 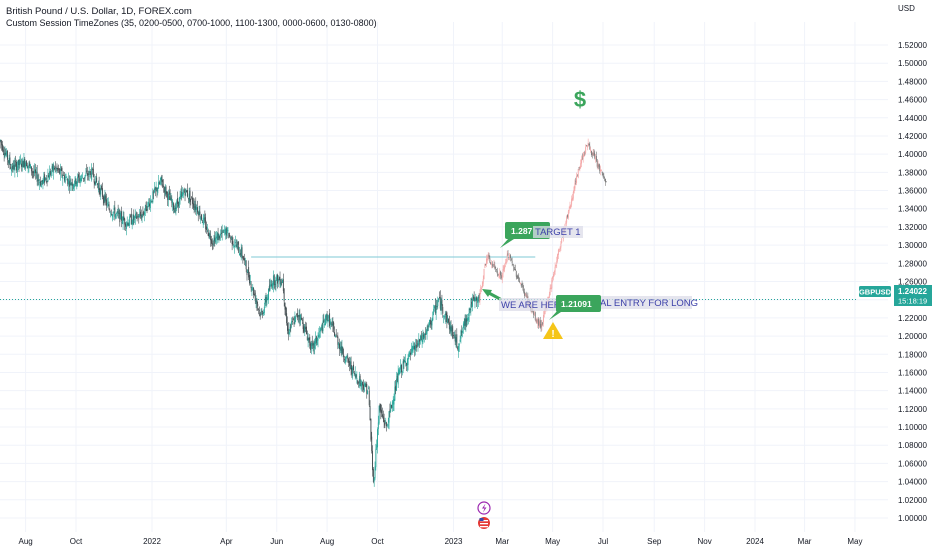 What do you see at coordinates (580, 99) in the screenshot?
I see `dollar-sign-icon: $` at bounding box center [580, 99].